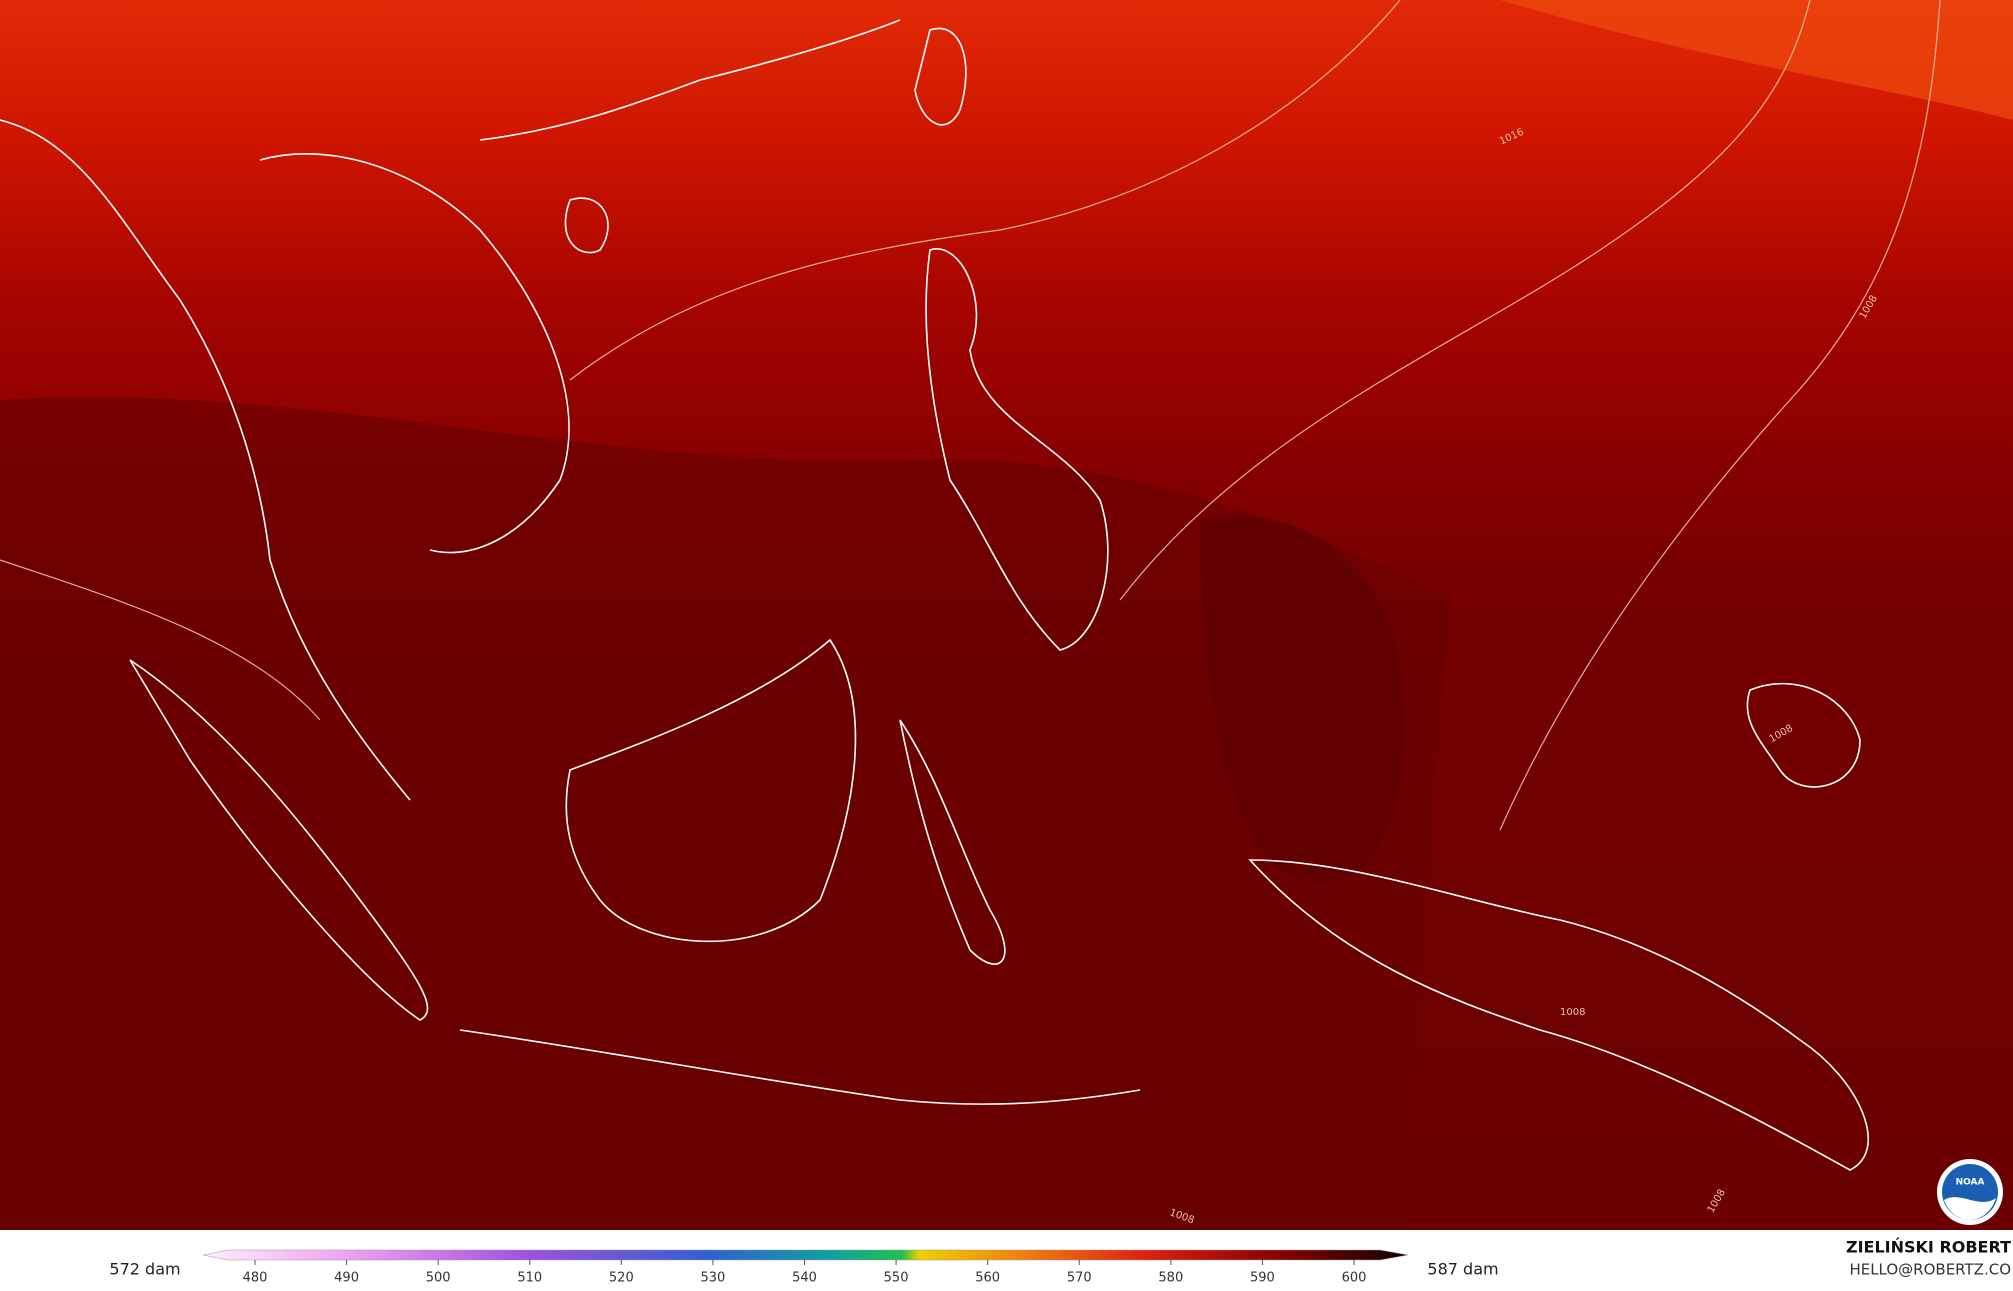  I want to click on colorbar-tick-label: 600, so click(1354, 1278).